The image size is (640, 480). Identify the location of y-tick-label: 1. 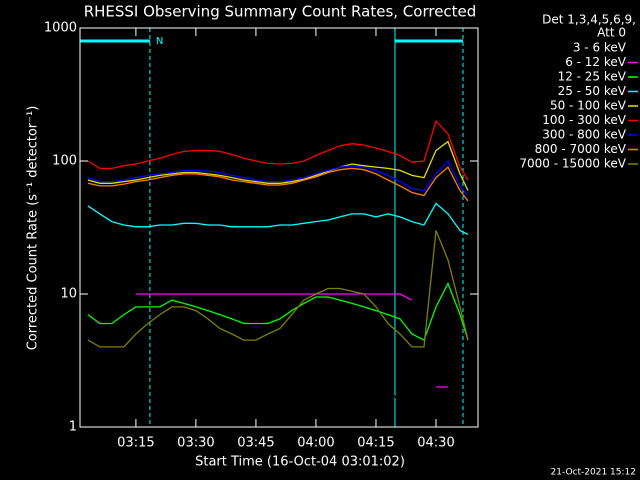
(73, 427).